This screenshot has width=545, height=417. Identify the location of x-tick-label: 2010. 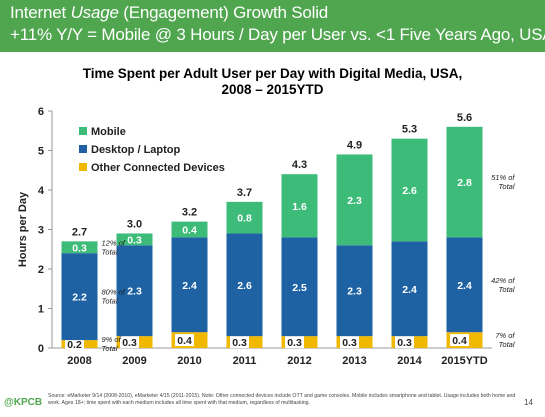
(189, 361).